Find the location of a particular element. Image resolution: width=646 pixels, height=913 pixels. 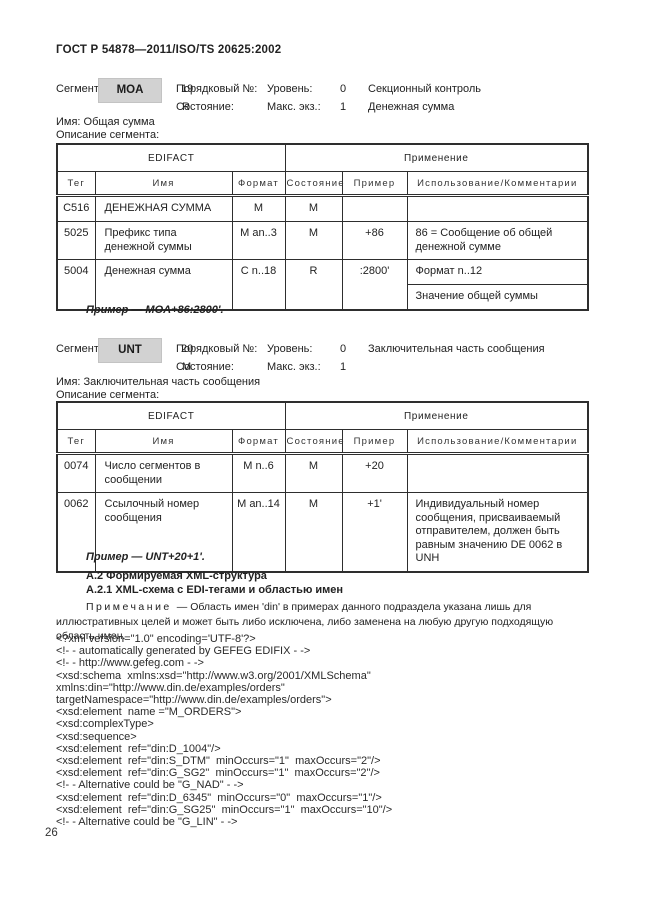

cell-example: +20 is located at coordinates (374, 473).